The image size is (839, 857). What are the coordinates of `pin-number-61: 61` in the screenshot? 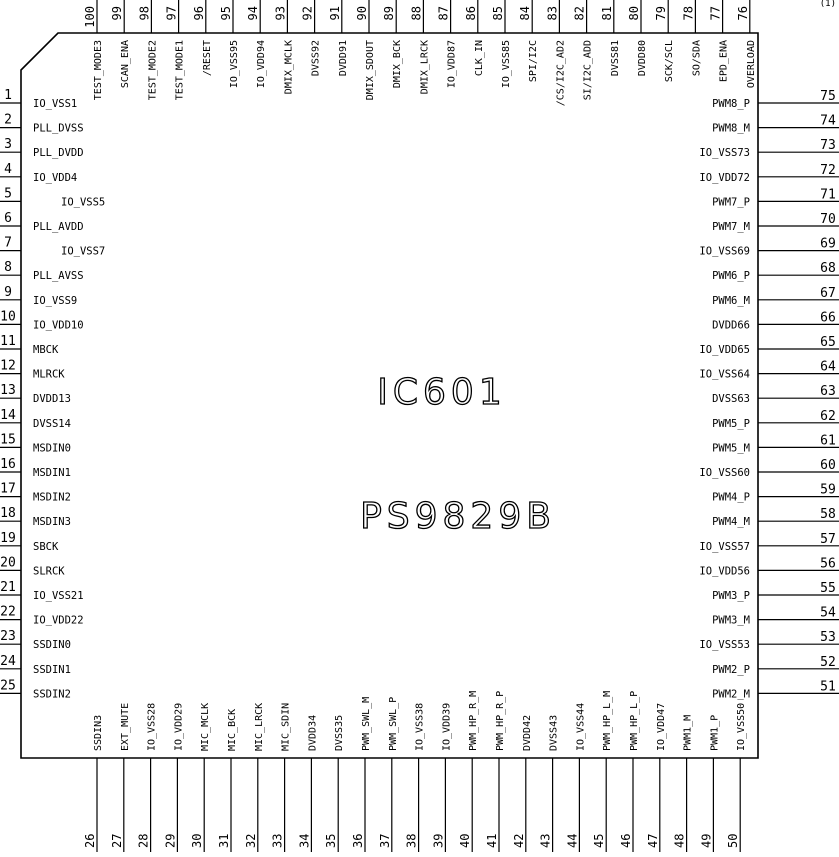 It's located at (828, 440).